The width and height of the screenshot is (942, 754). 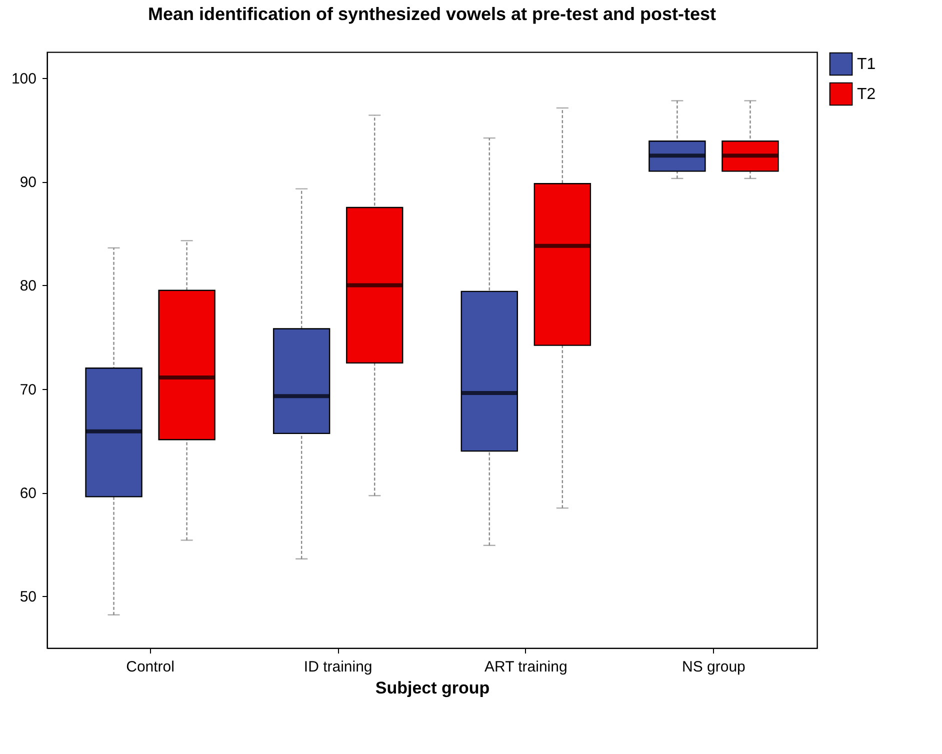 What do you see at coordinates (432, 688) in the screenshot?
I see `x-axis-title: Subject group` at bounding box center [432, 688].